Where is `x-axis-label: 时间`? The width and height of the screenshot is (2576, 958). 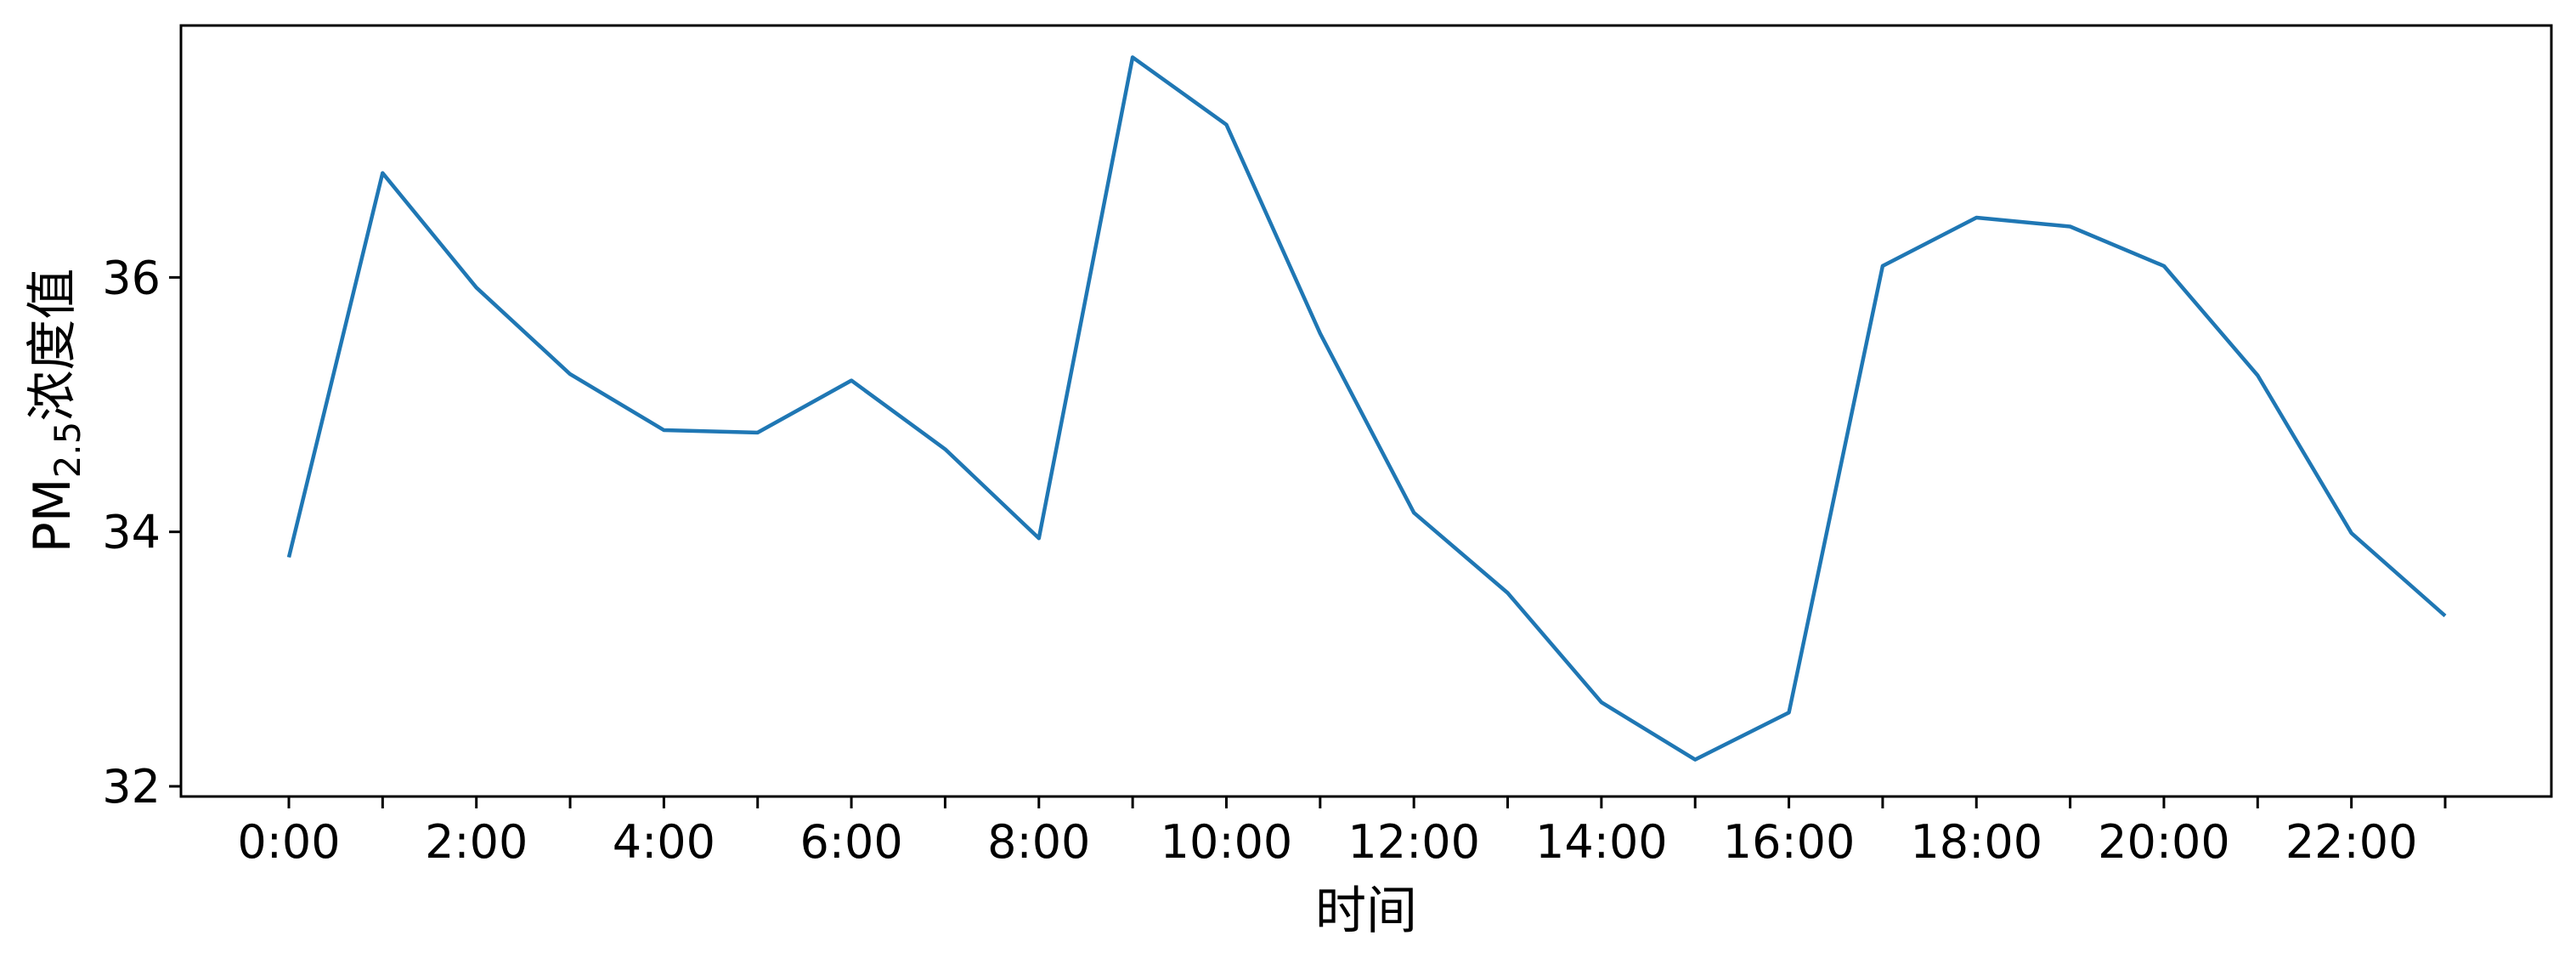
x-axis-label: 时间 is located at coordinates (1366, 911).